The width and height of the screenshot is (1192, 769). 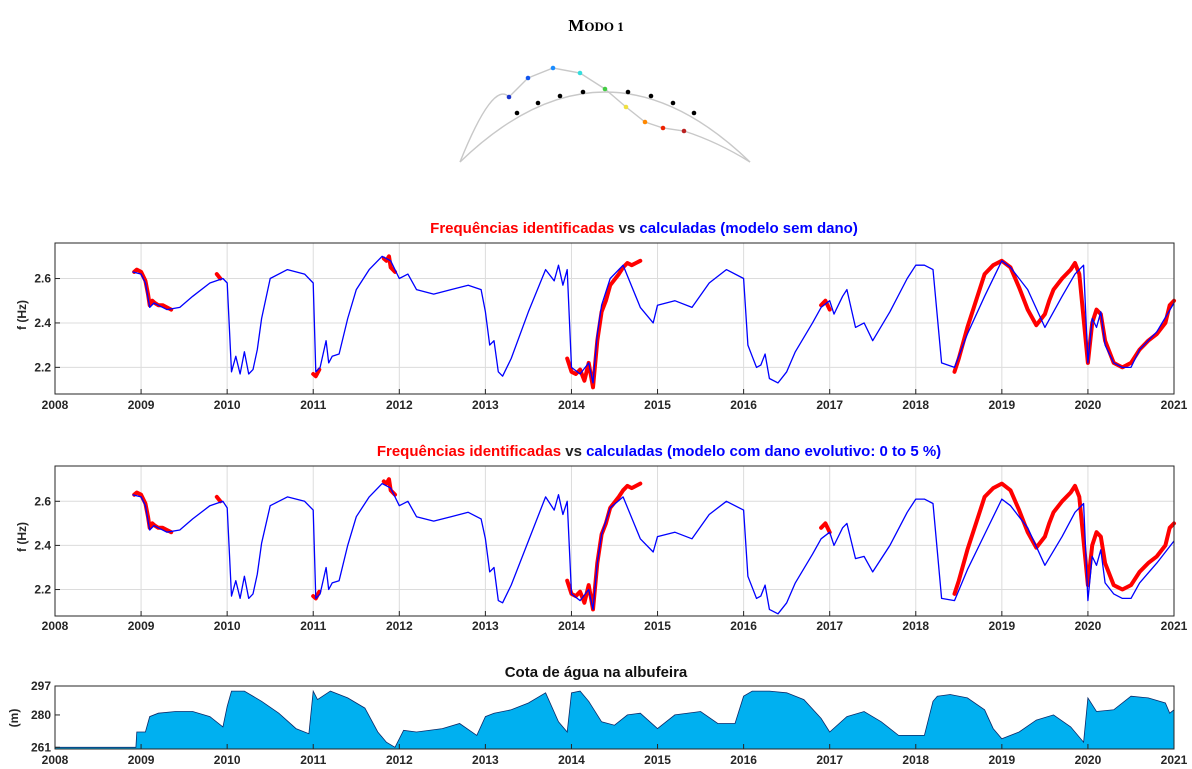 I want to click on water-level-area, so click(x=614, y=719).